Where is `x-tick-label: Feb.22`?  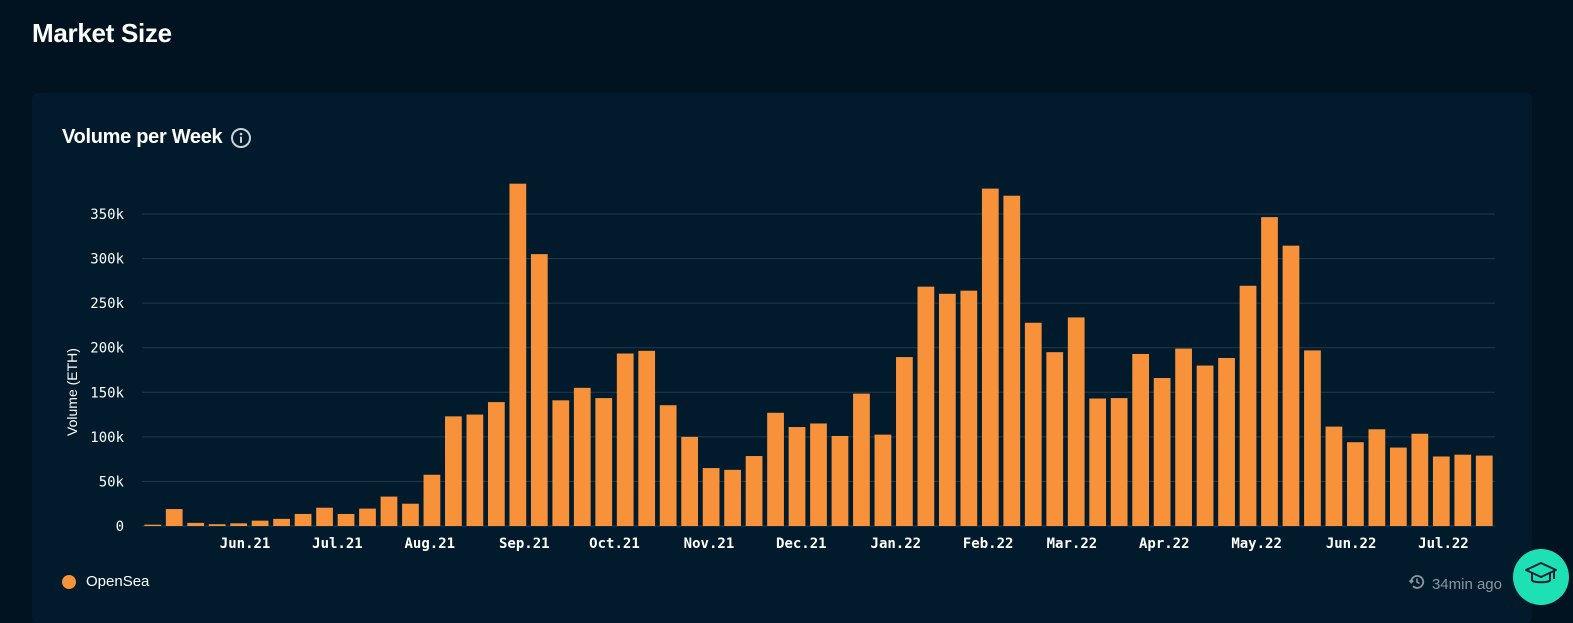
x-tick-label: Feb.22 is located at coordinates (988, 544).